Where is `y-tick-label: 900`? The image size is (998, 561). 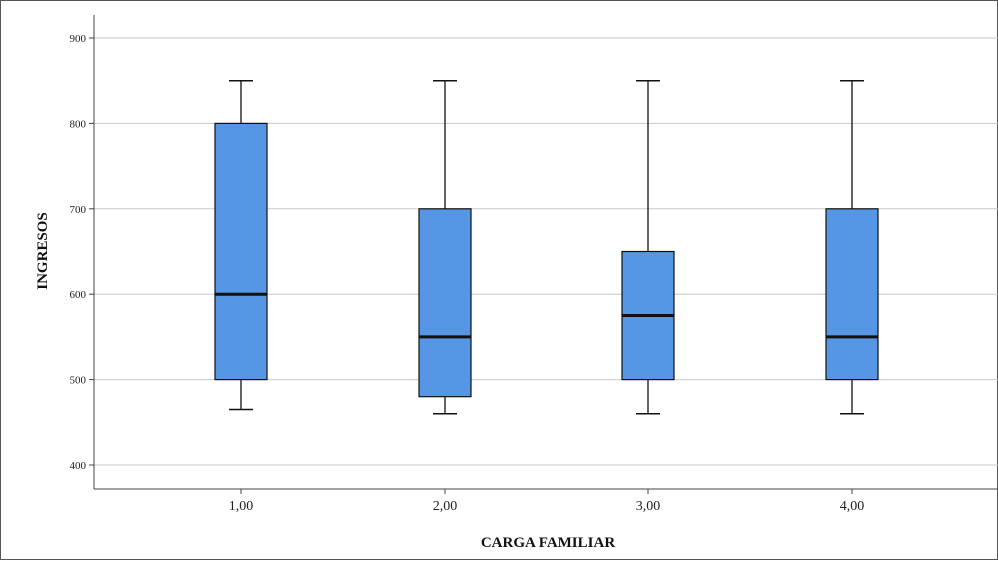
y-tick-label: 900 is located at coordinates (78, 39).